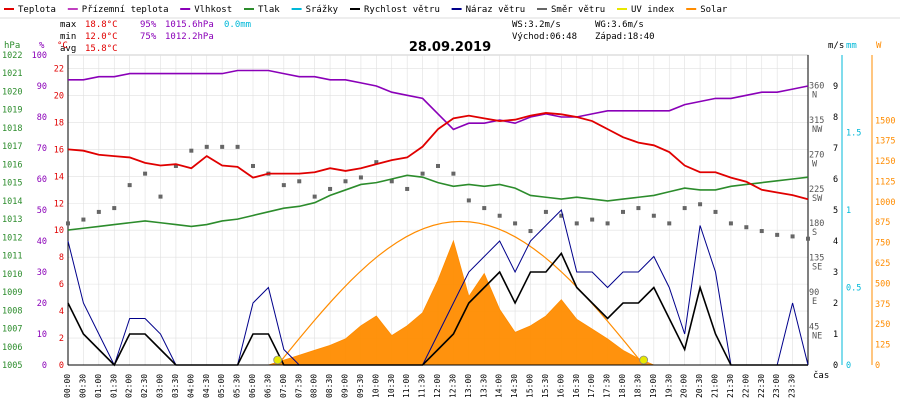  What do you see at coordinates (816, 155) in the screenshot?
I see `dir-tick-deg-5: 270` at bounding box center [816, 155].